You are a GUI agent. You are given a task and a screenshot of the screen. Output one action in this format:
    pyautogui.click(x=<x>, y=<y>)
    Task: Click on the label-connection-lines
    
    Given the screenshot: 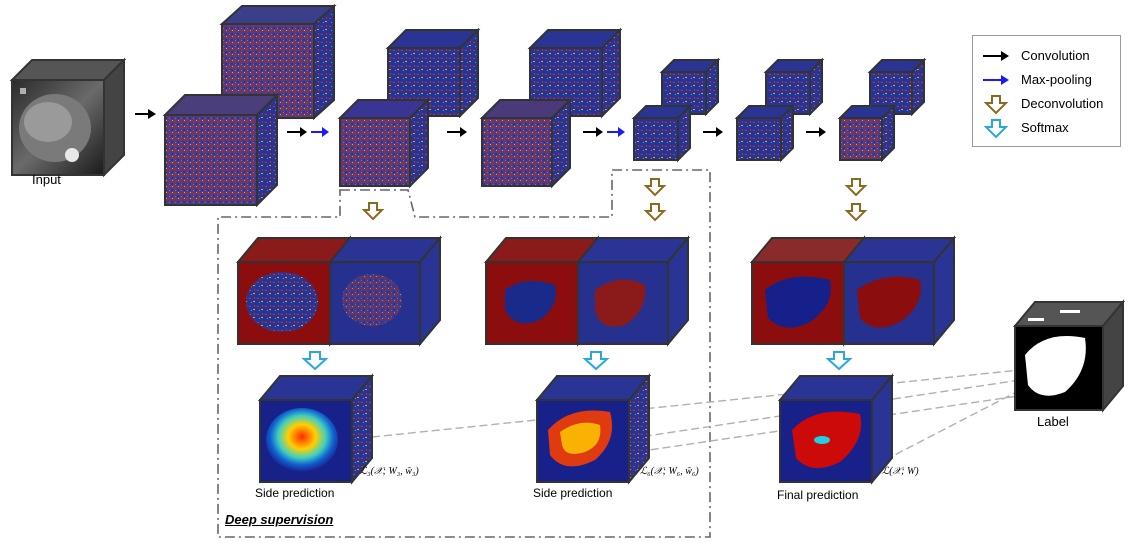 What is the action you would take?
    pyautogui.click(x=701, y=415)
    